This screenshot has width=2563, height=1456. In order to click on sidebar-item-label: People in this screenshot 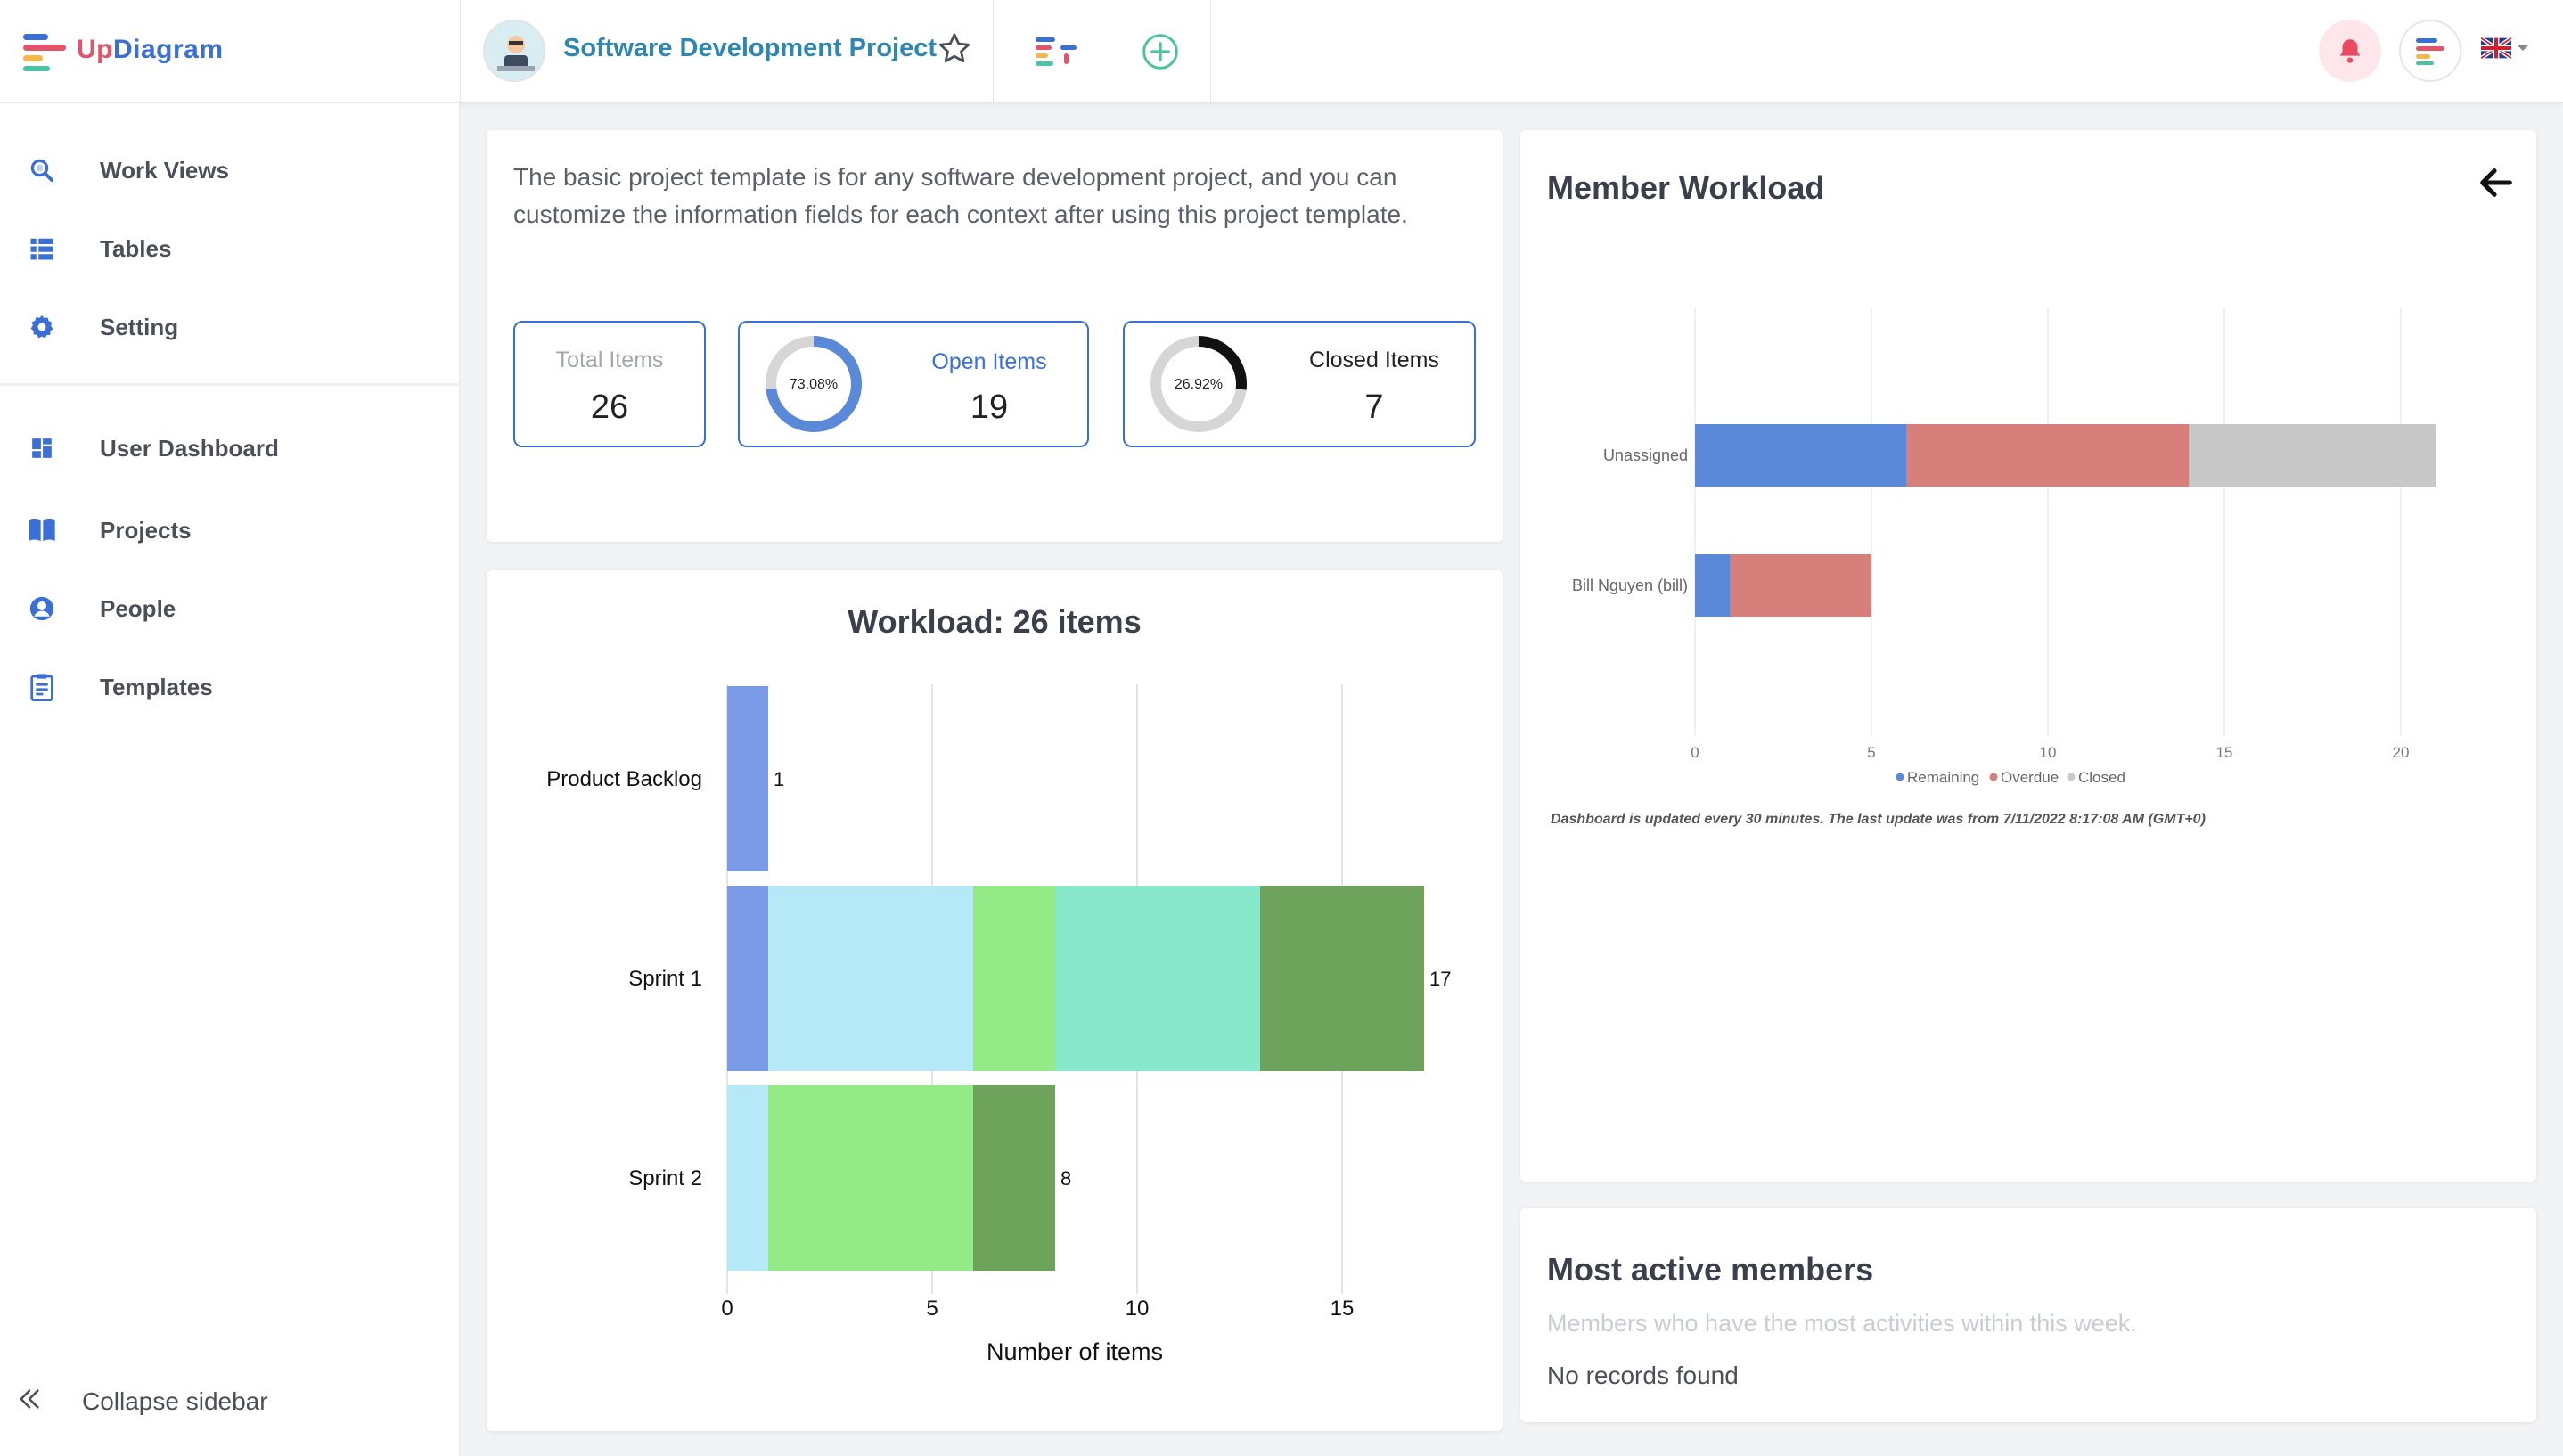, I will do `click(138, 608)`.